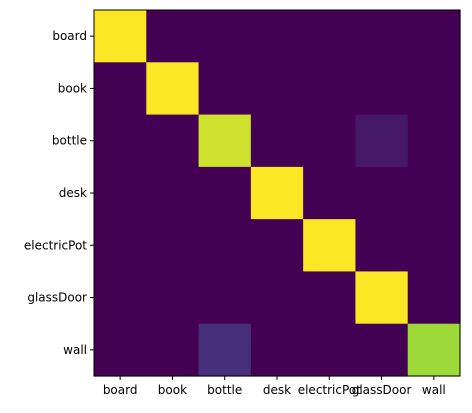 The image size is (472, 413). I want to click on heatmap-cell-desk-wall, so click(434, 193).